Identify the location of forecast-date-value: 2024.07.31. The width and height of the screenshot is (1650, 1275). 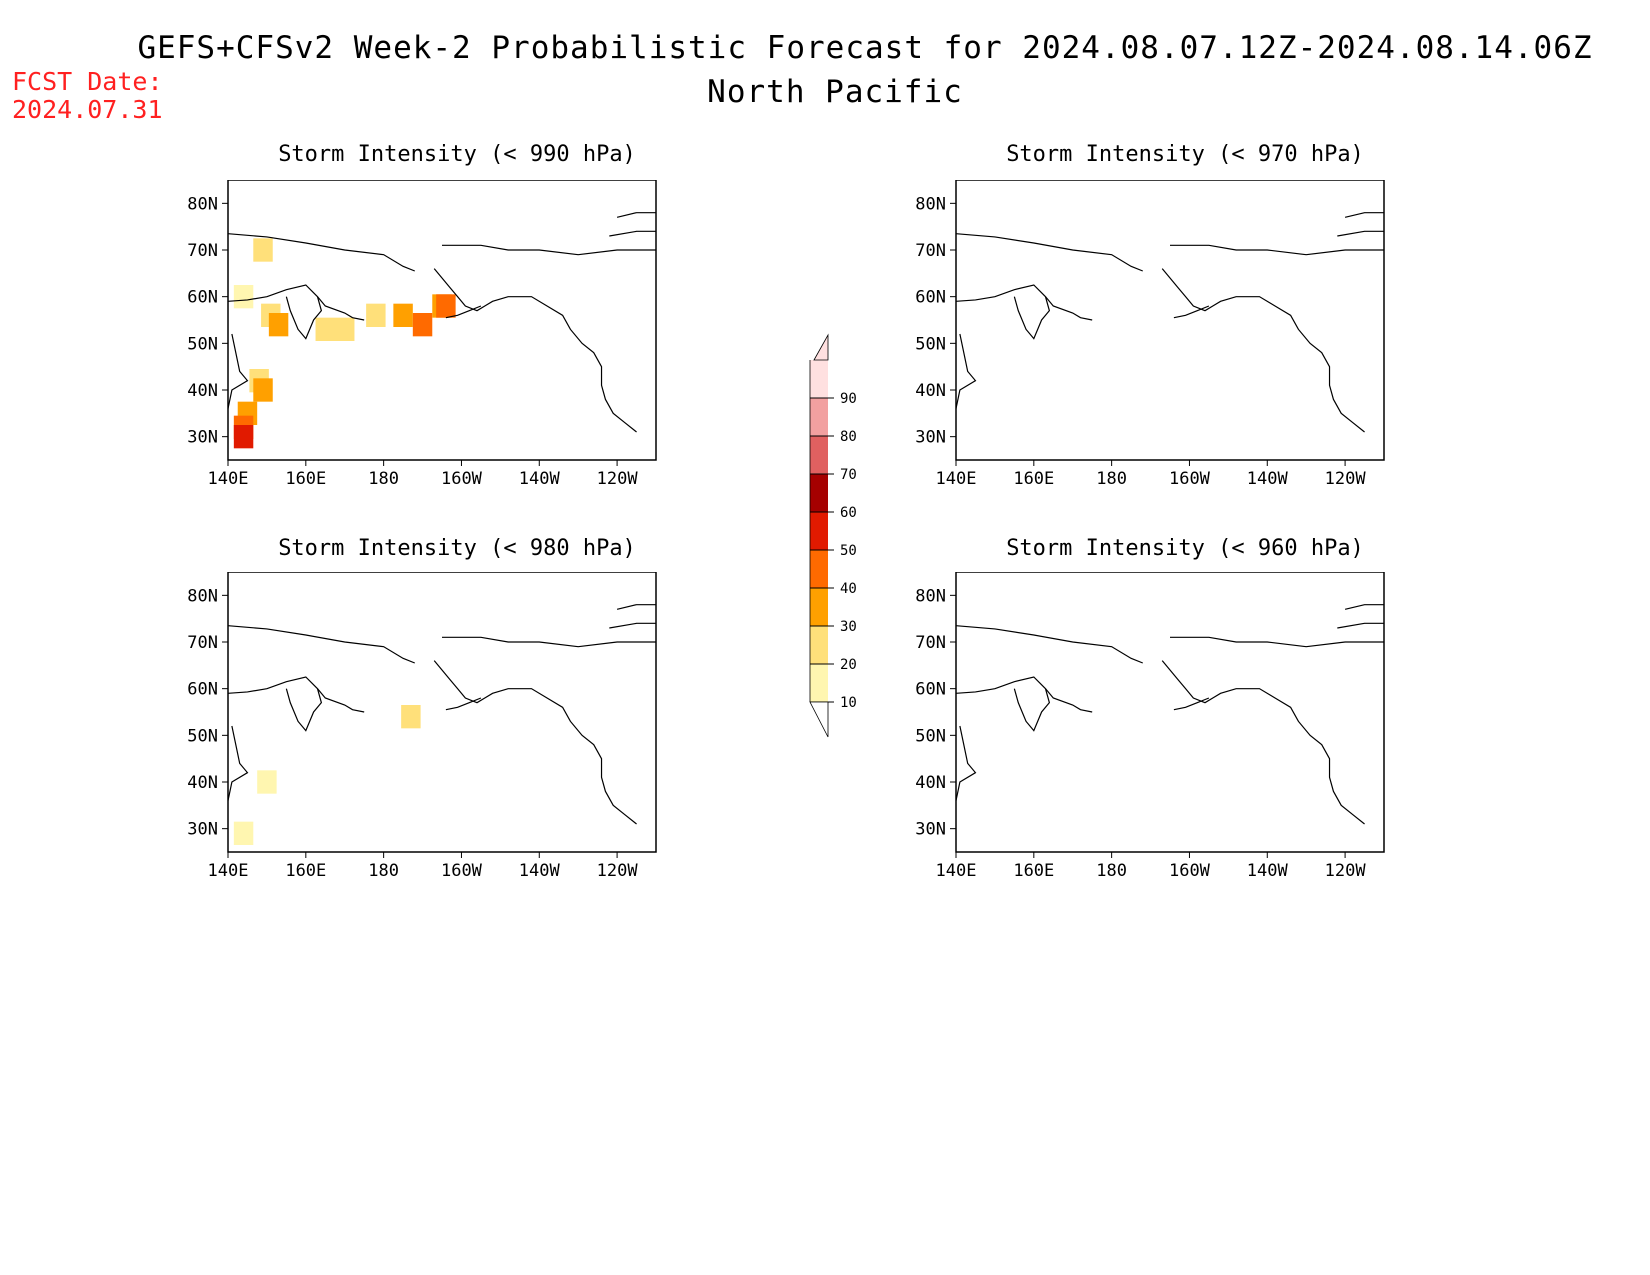
(87, 109).